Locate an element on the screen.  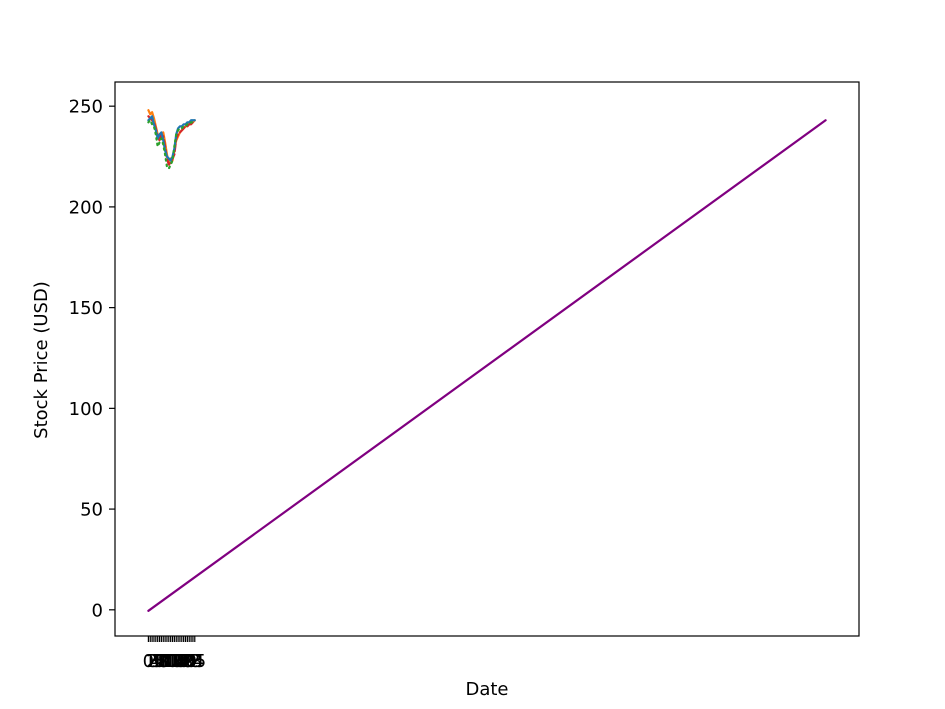
x-tick-label: 2 is located at coordinates (151, 661).